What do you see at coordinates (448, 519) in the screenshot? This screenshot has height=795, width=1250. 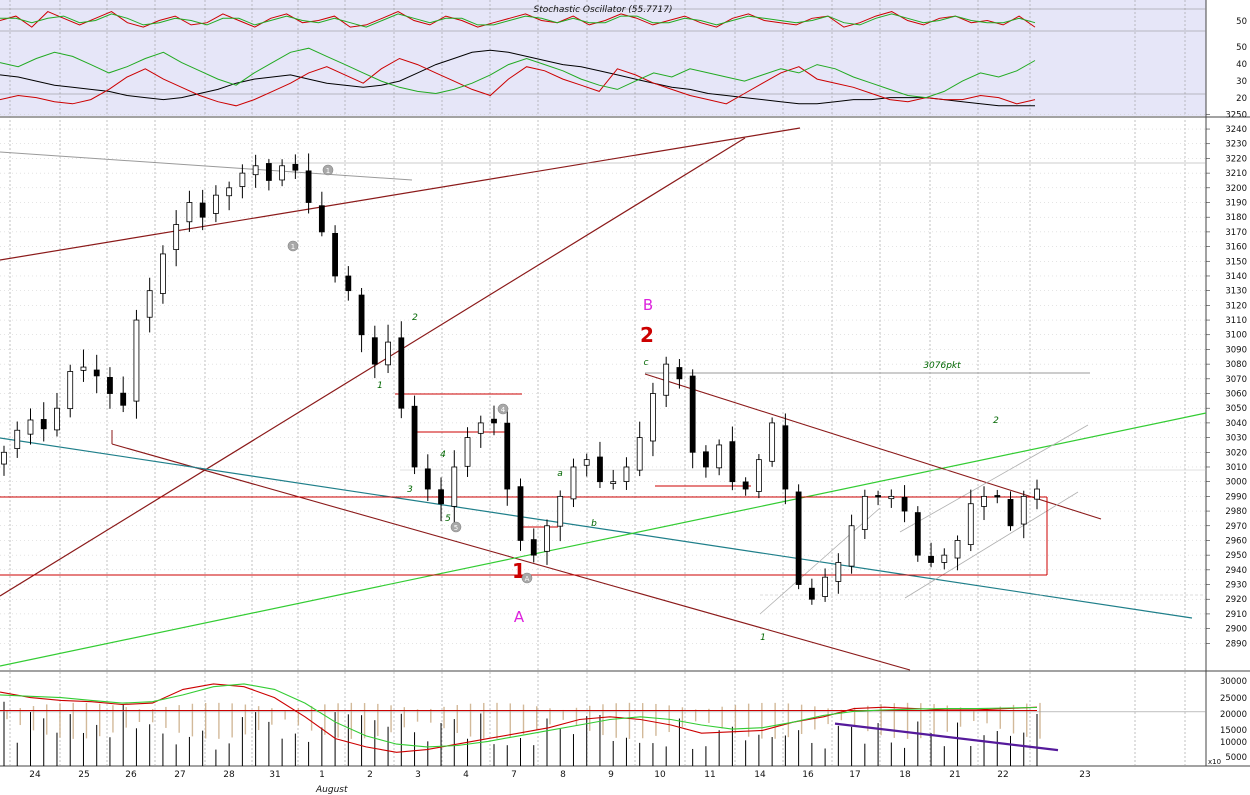 I see `wave-label-5-minor: 5` at bounding box center [448, 519].